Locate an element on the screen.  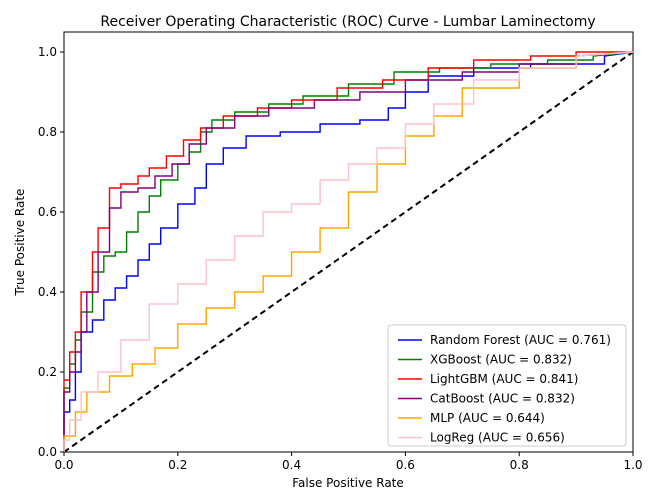
x-tick-label: 0.2 is located at coordinates (177, 465).